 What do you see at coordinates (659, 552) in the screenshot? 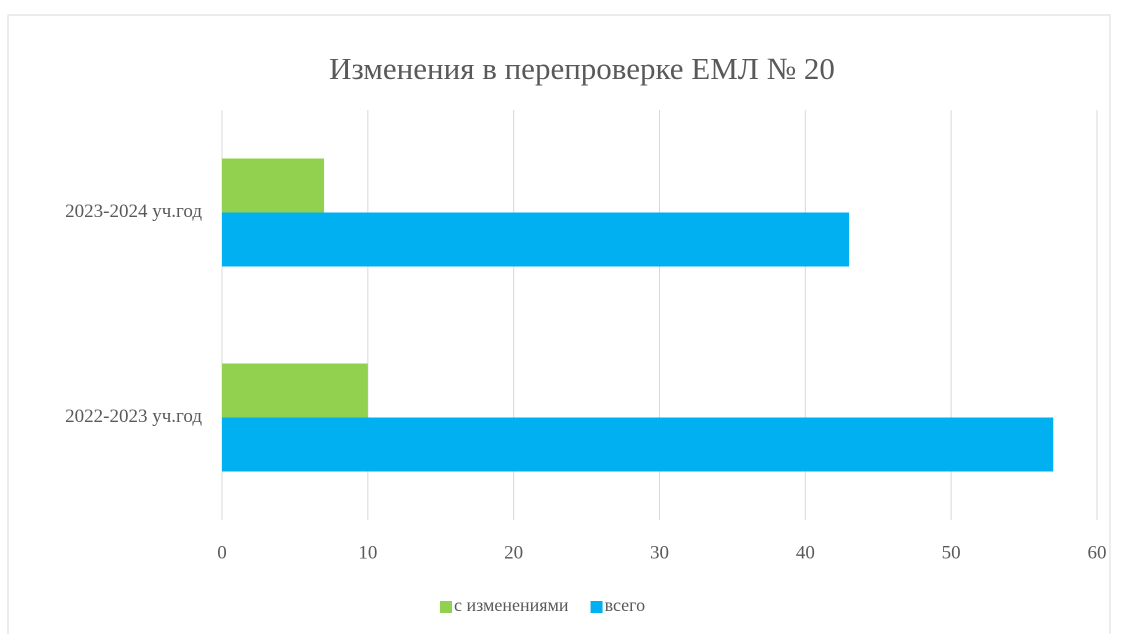
I see `x-tick-label: 30` at bounding box center [659, 552].